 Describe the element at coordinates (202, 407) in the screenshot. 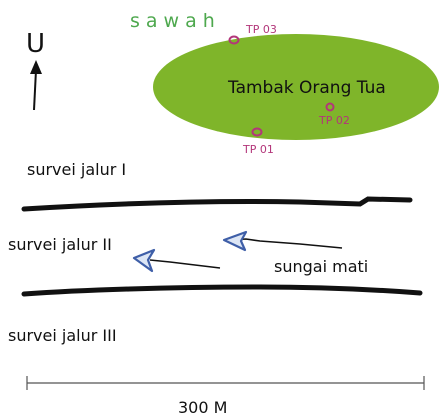

I see `scale-label: 300 M` at that location.